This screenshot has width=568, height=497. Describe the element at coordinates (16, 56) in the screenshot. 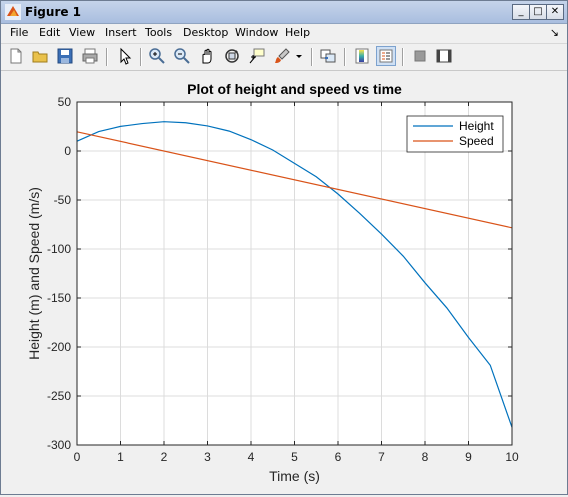

I see `new-figure-icon` at that location.